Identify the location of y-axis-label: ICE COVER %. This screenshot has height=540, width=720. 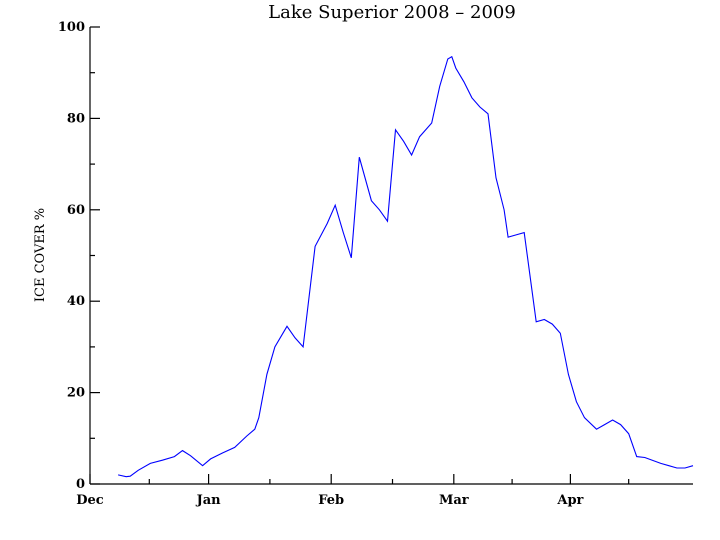
(40, 255).